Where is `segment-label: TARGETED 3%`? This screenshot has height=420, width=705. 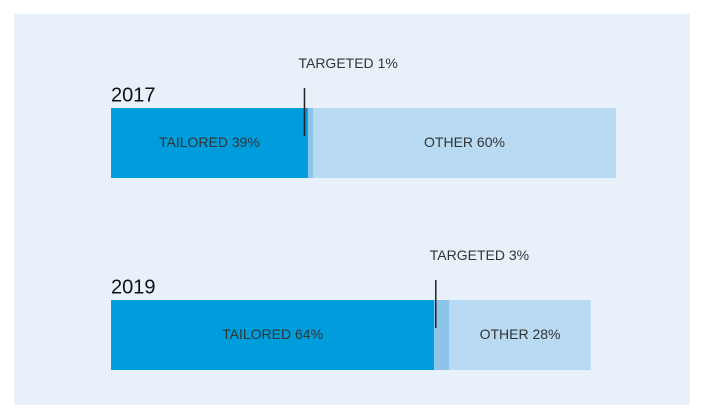
segment-label: TARGETED 3% is located at coordinates (479, 255).